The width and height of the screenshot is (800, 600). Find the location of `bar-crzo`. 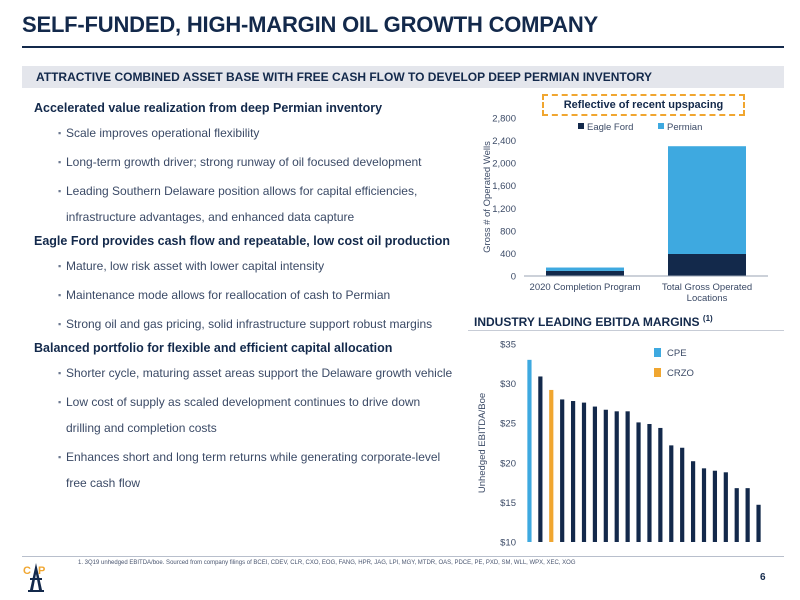

bar-crzo is located at coordinates (551, 465).